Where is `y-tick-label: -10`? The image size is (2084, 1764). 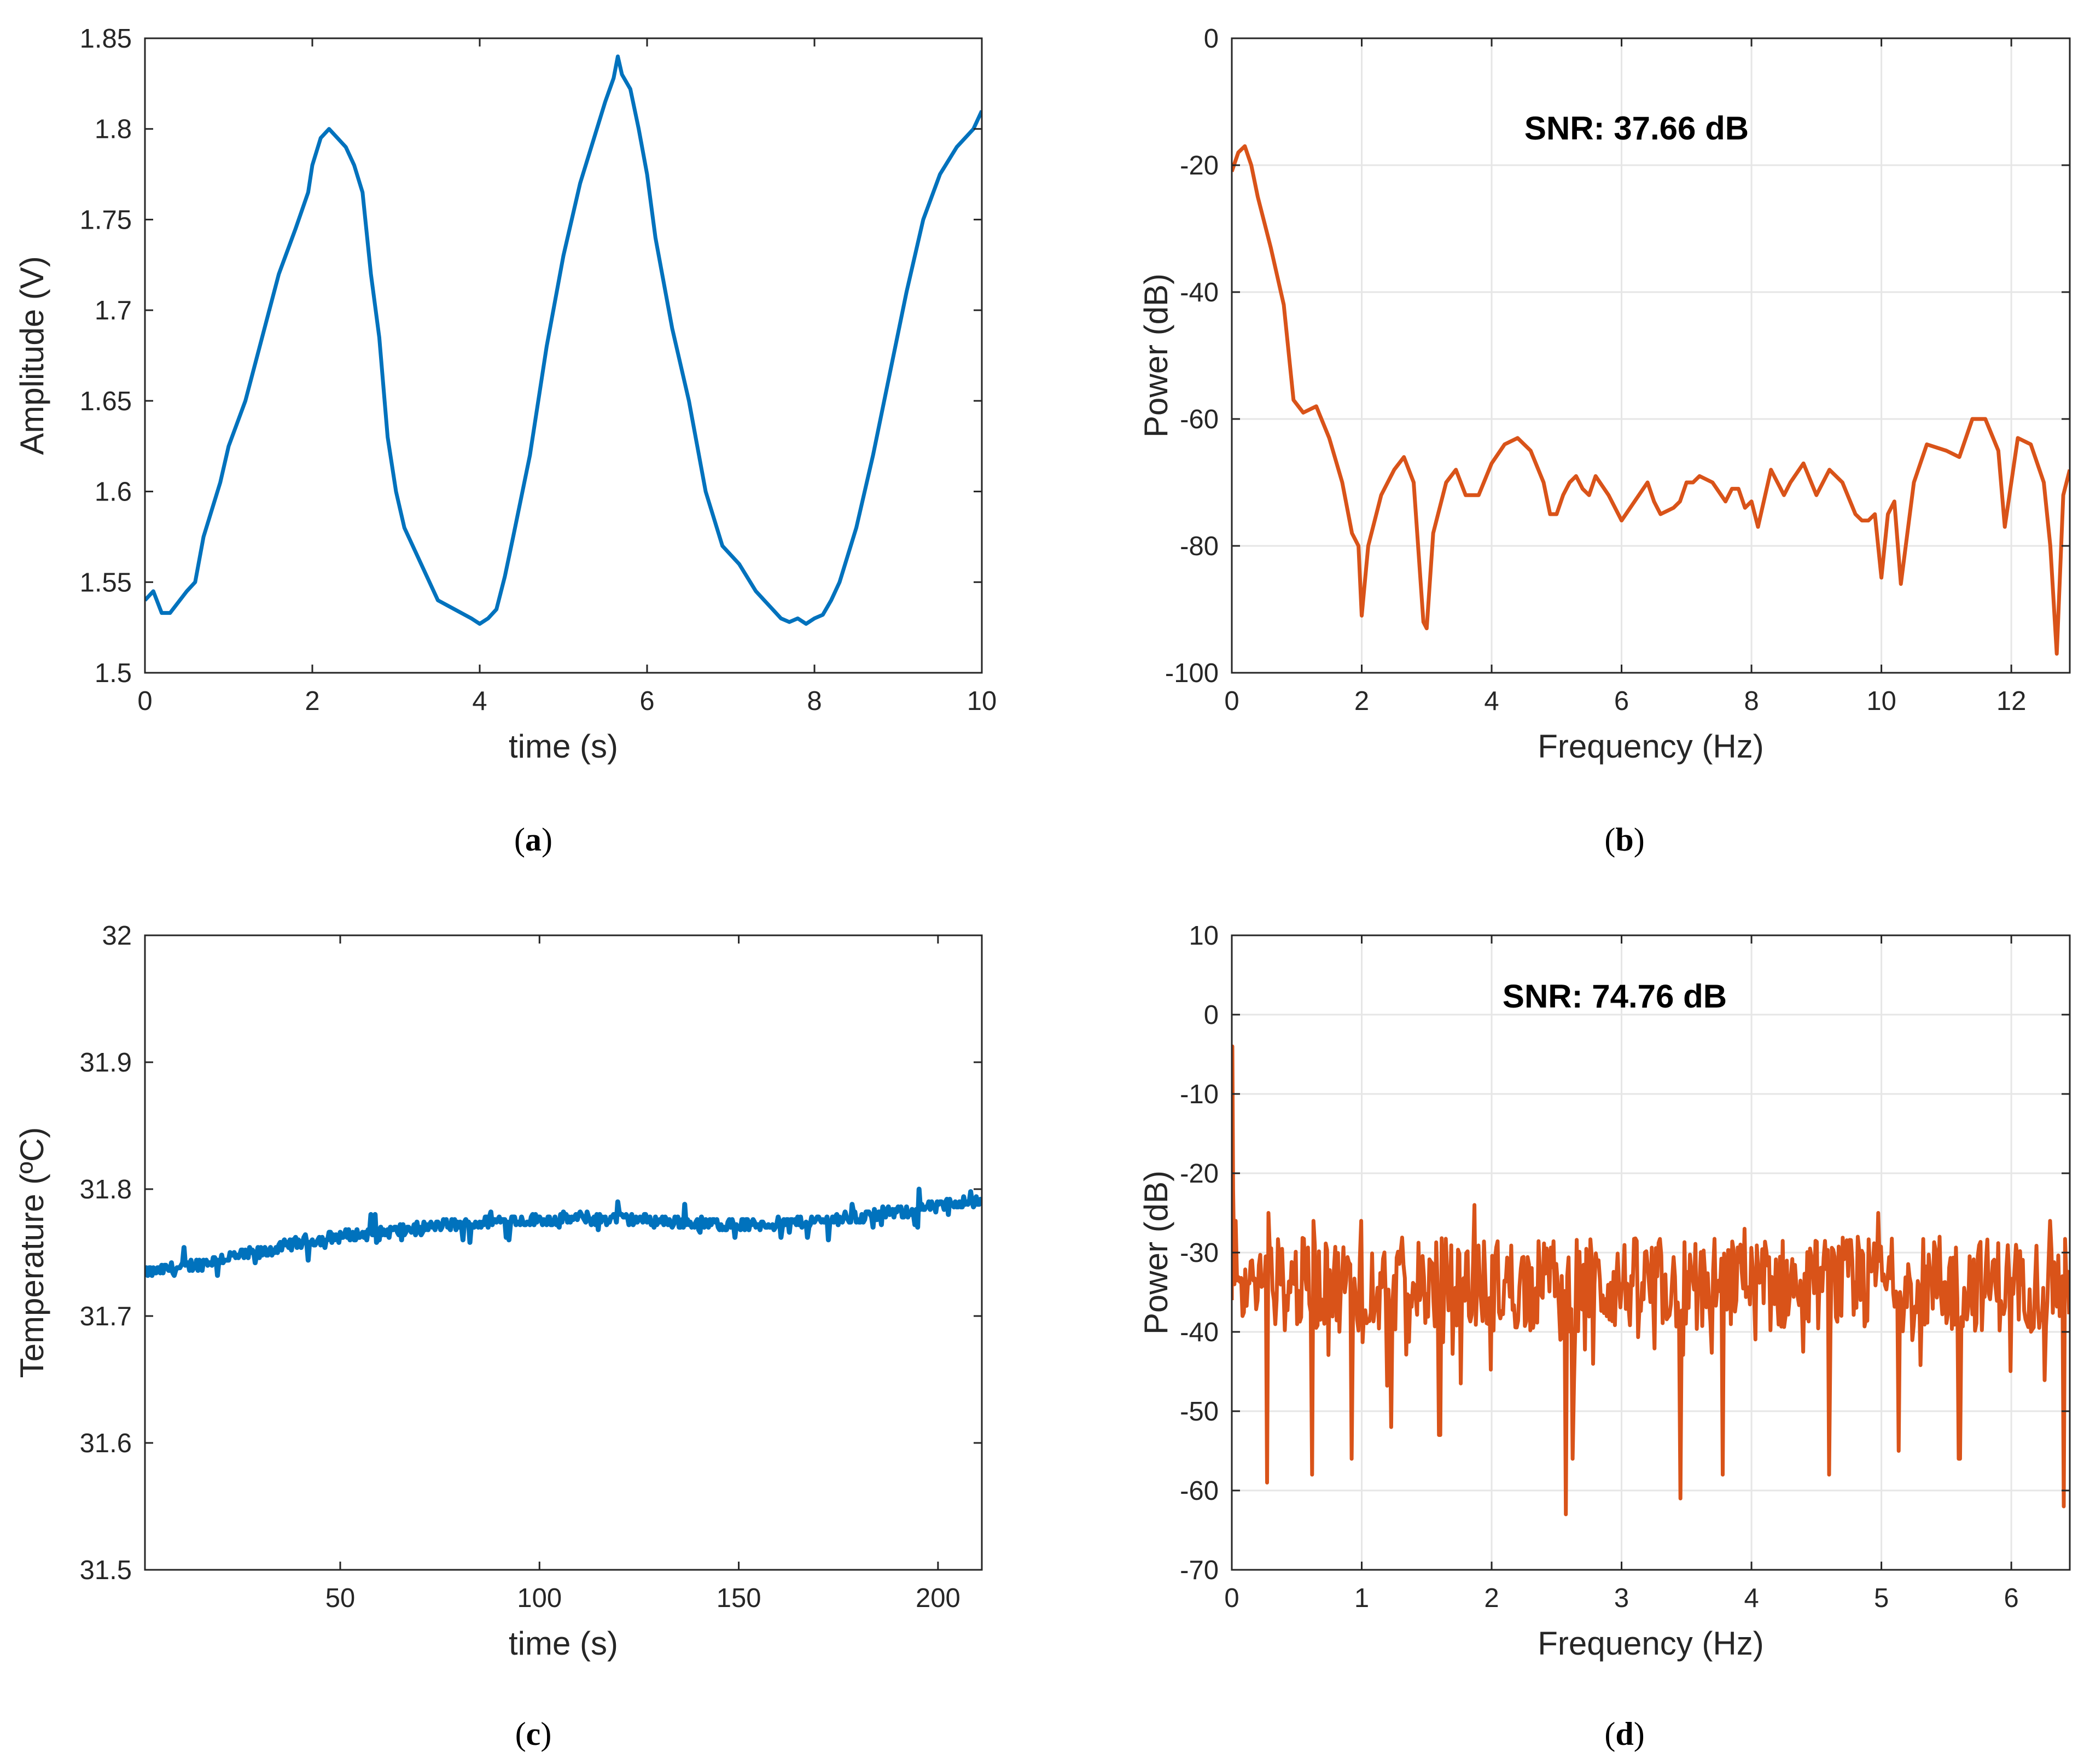 y-tick-label: -10 is located at coordinates (1199, 1094).